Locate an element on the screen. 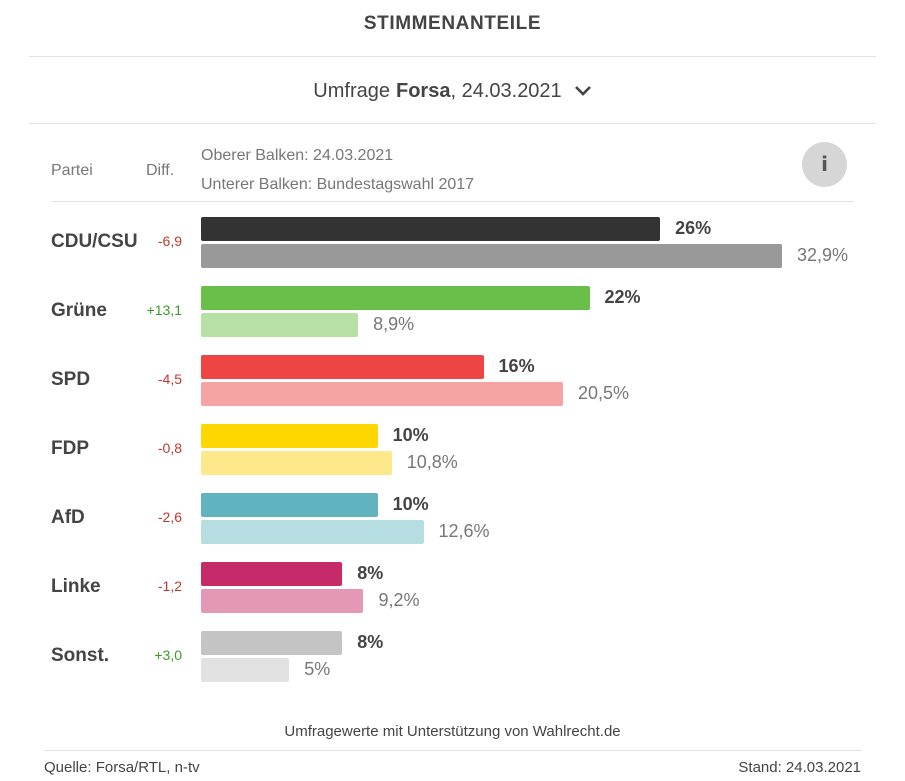  bar-top-label: 22% is located at coordinates (622, 297).